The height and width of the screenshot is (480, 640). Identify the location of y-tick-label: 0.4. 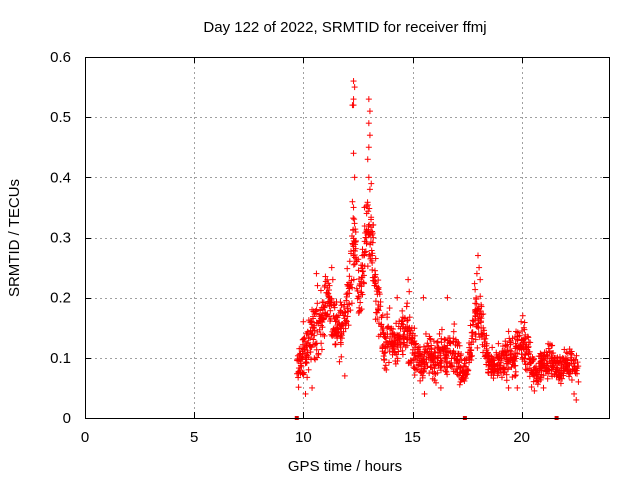
(60, 177).